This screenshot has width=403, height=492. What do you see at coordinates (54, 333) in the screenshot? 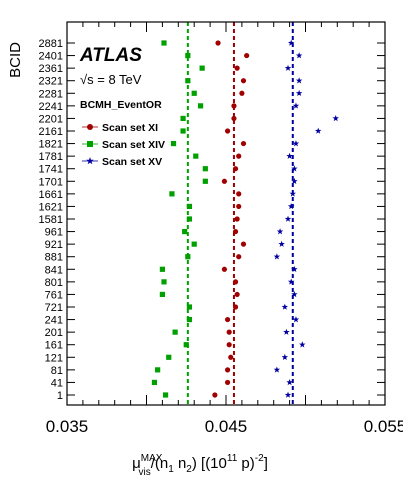
I see `y-tick-label: 201` at bounding box center [54, 333].